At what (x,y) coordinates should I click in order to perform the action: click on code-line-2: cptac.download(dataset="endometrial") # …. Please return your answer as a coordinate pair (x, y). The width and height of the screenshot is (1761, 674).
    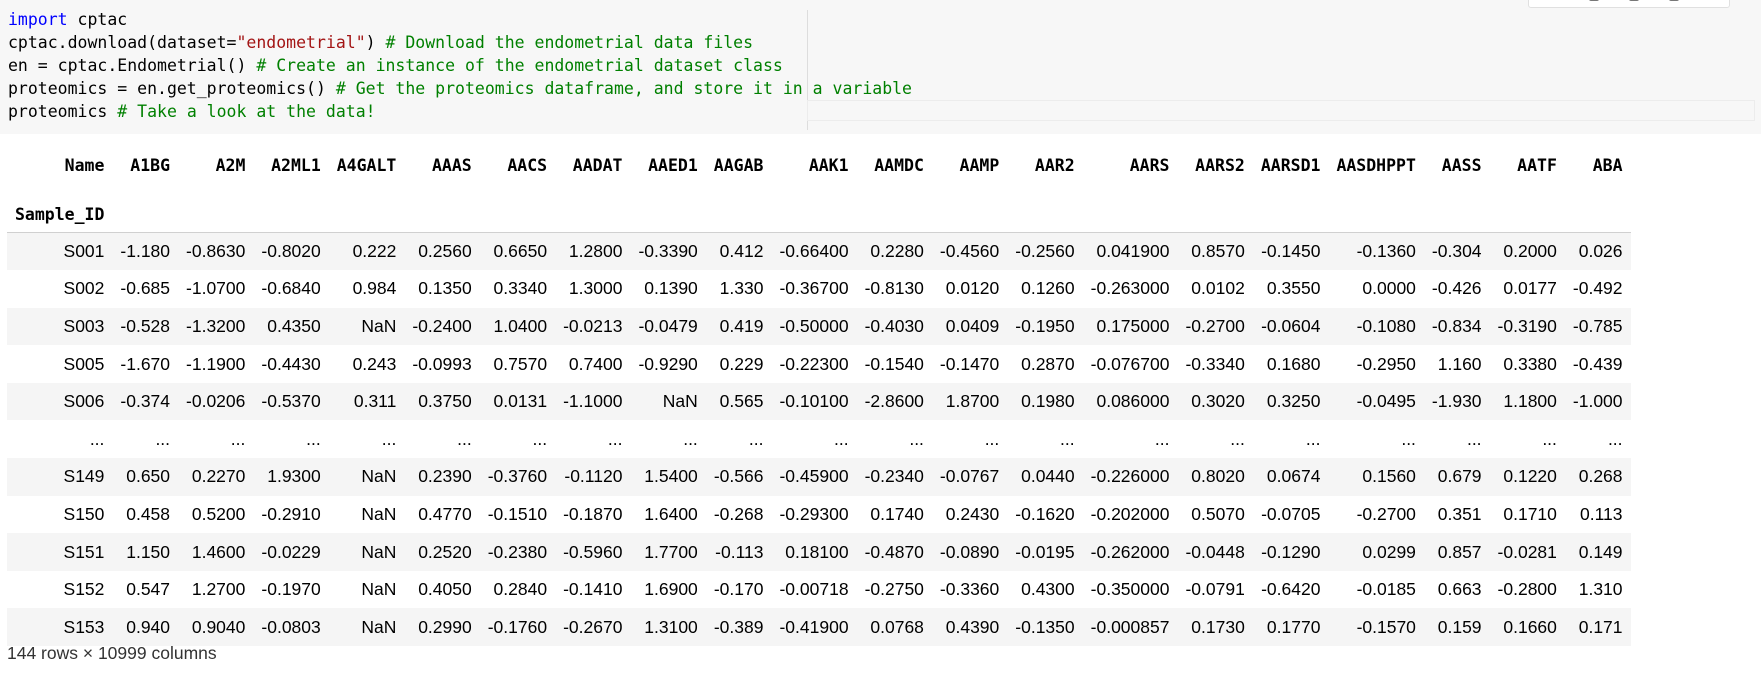
    Looking at the image, I should click on (380, 42).